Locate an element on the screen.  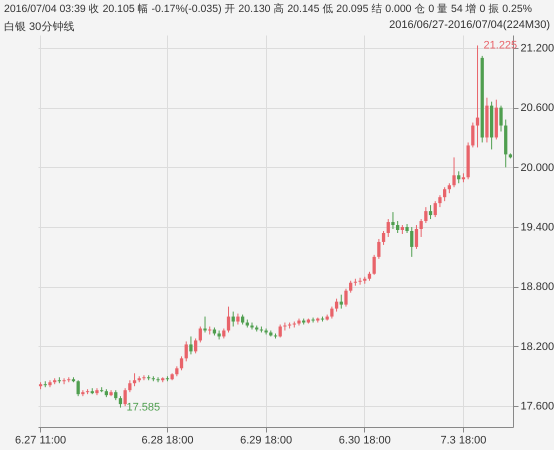
x-tick-label: 6.29 18:00 is located at coordinates (266, 440).